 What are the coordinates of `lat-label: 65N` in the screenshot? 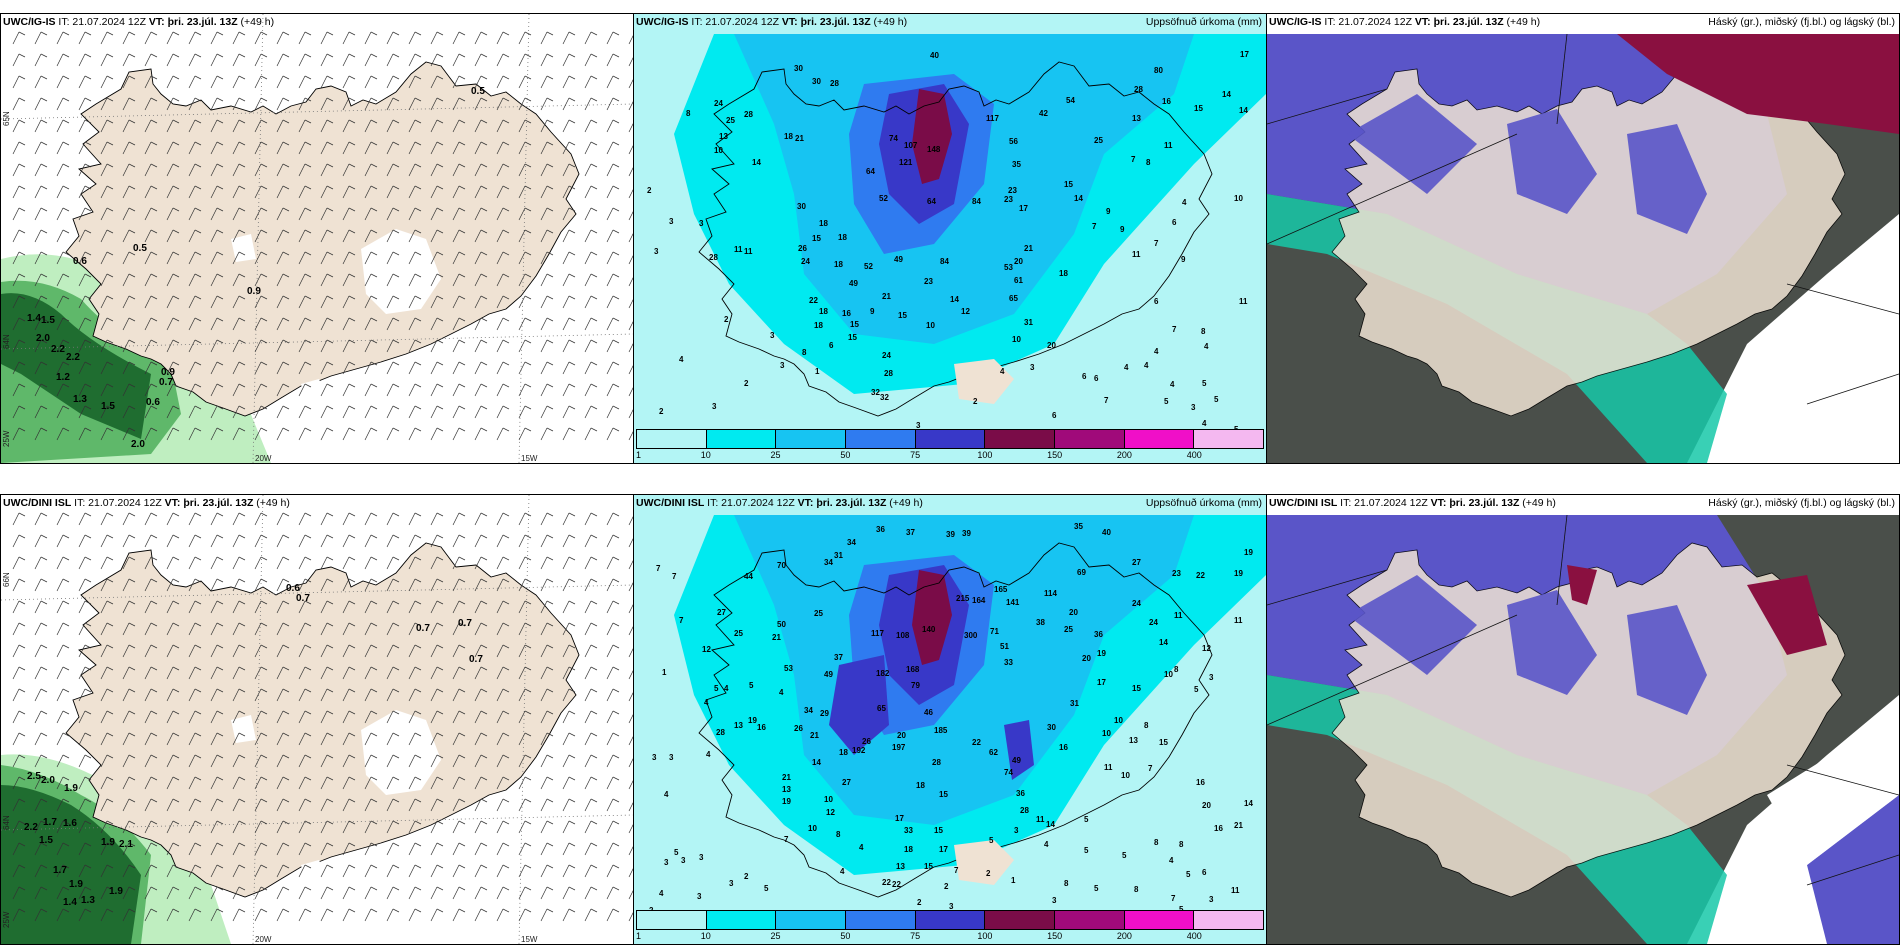 It's located at (6, 118).